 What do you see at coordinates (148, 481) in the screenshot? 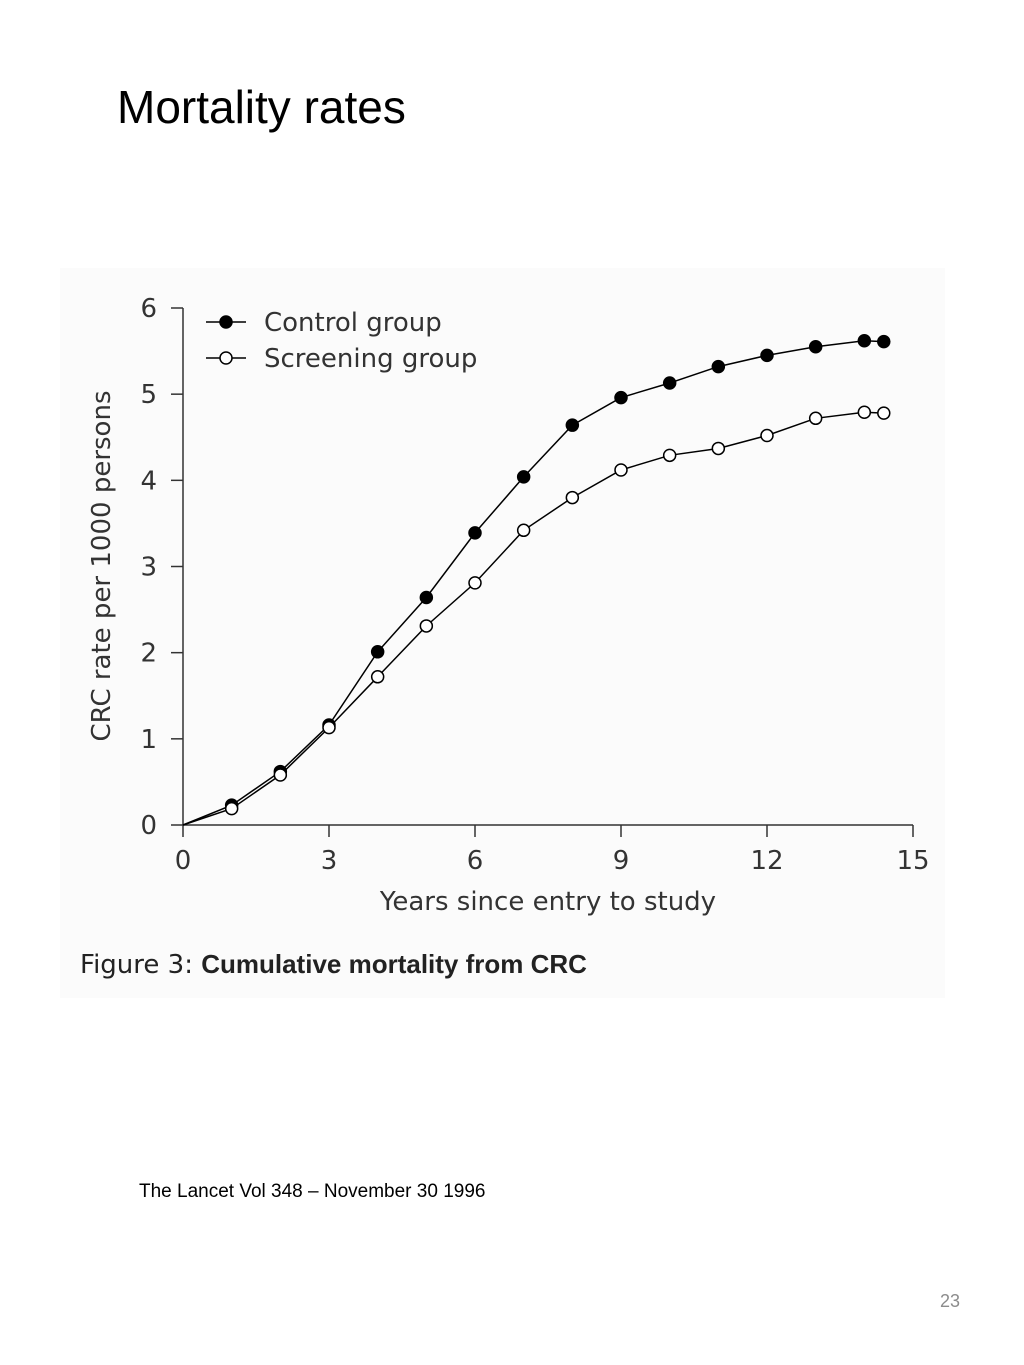
I see `y-tick-label: 4` at bounding box center [148, 481].